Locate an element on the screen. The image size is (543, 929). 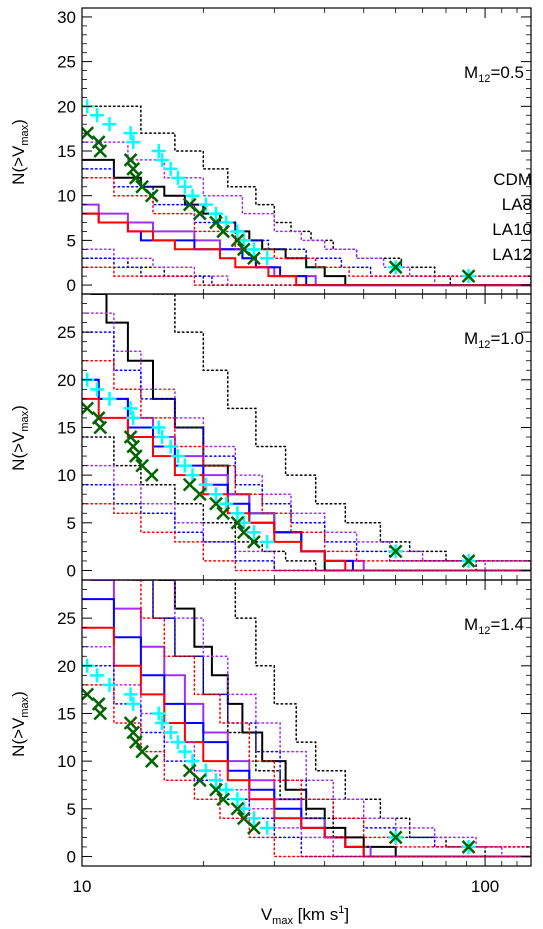
y-axis-label-group: N(>Vmax) N(>Vmax) N(>Vmax) is located at coordinates (20, 438).